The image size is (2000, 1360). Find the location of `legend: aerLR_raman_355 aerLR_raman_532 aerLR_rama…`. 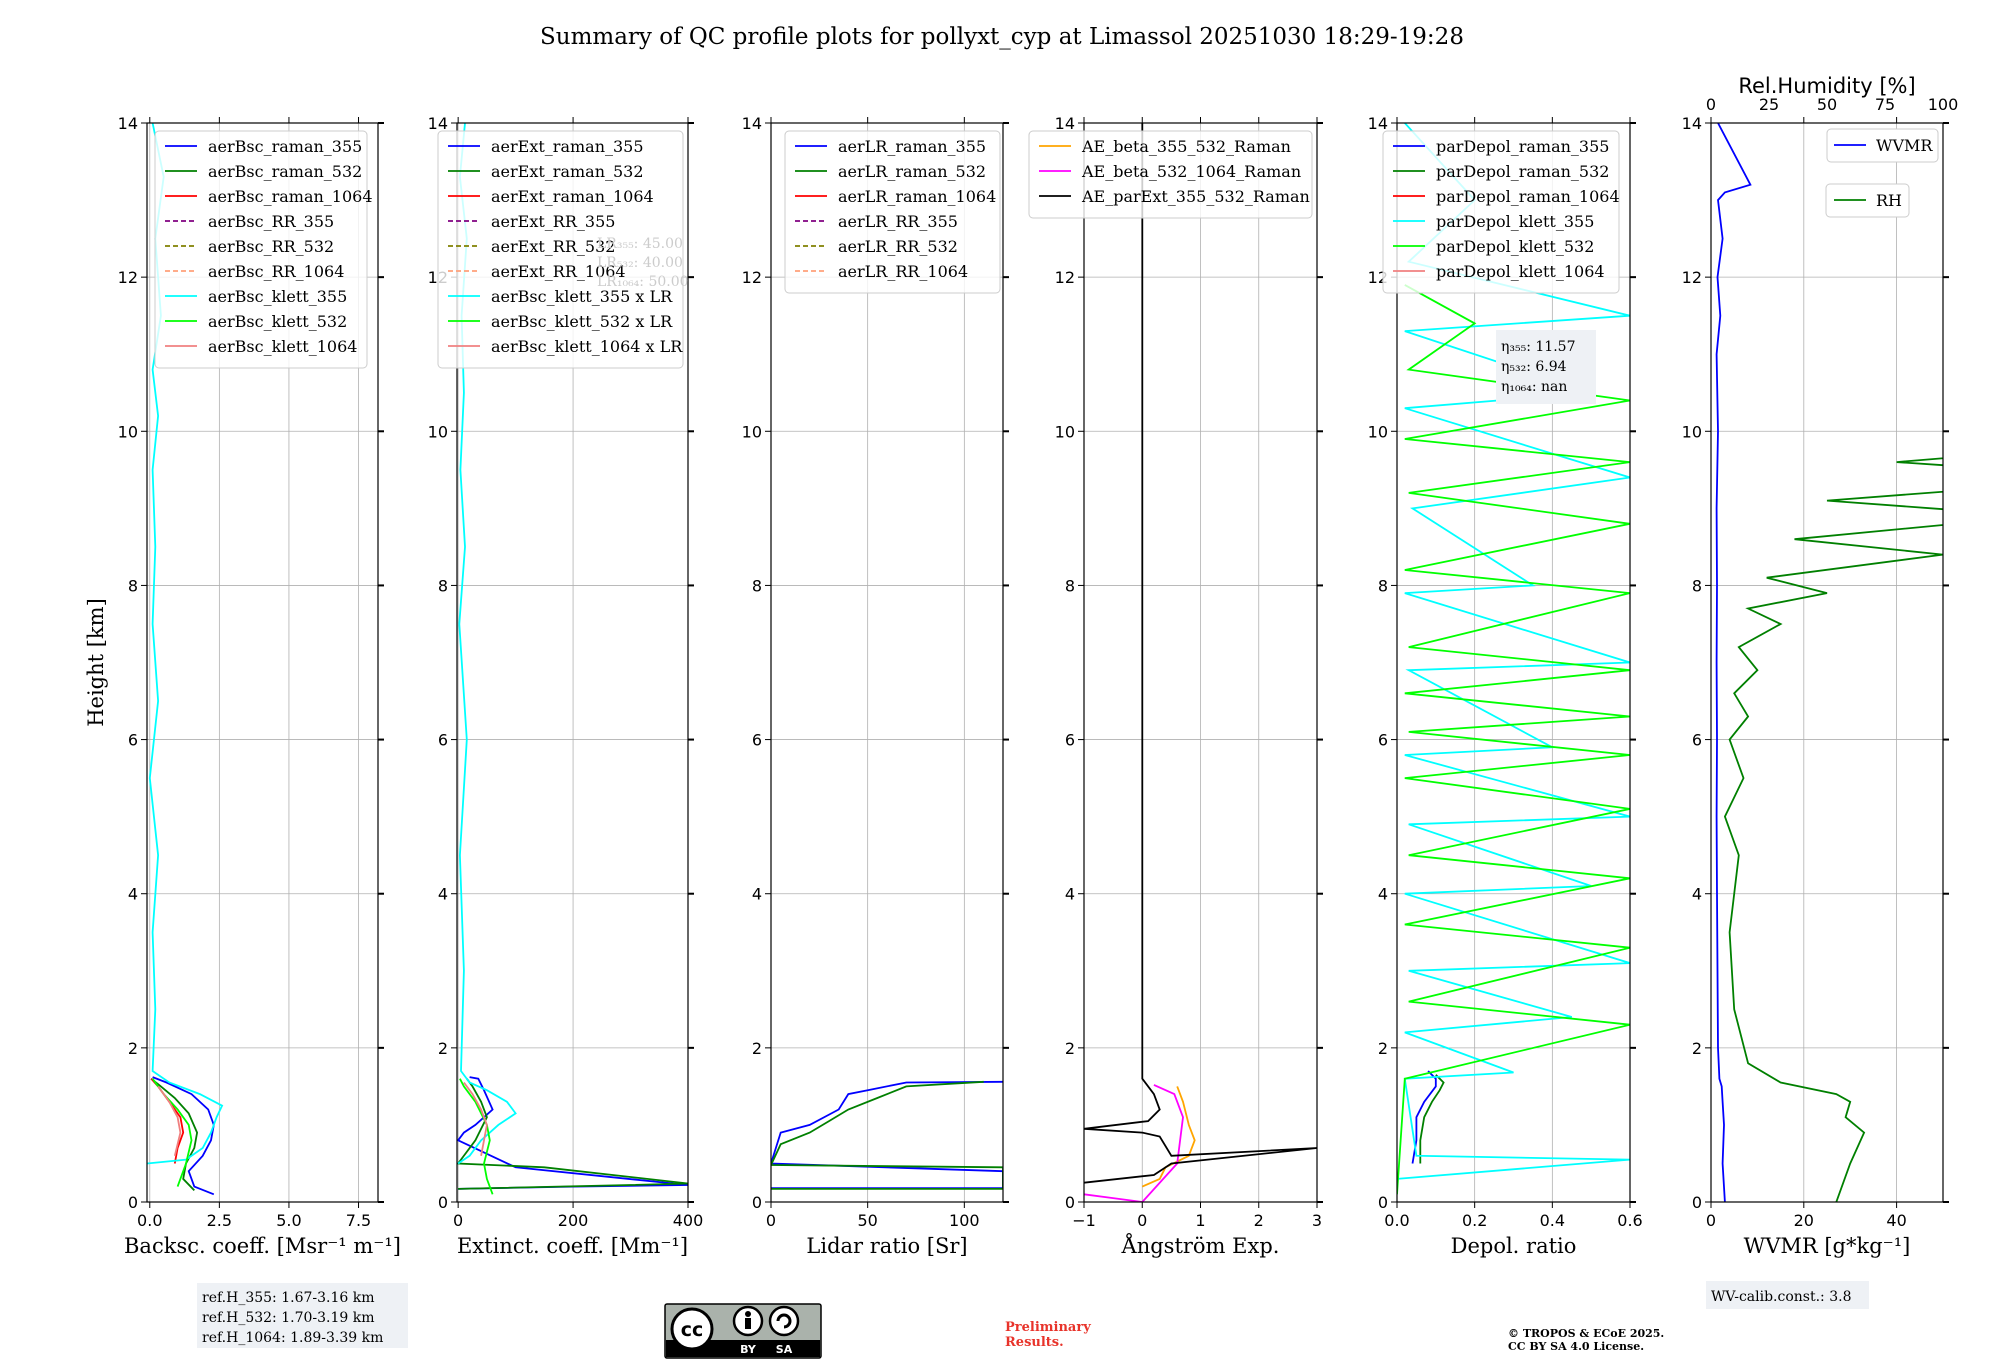

legend: aerLR_raman_355 aerLR_raman_532 aerLR_rama… is located at coordinates (892, 212).